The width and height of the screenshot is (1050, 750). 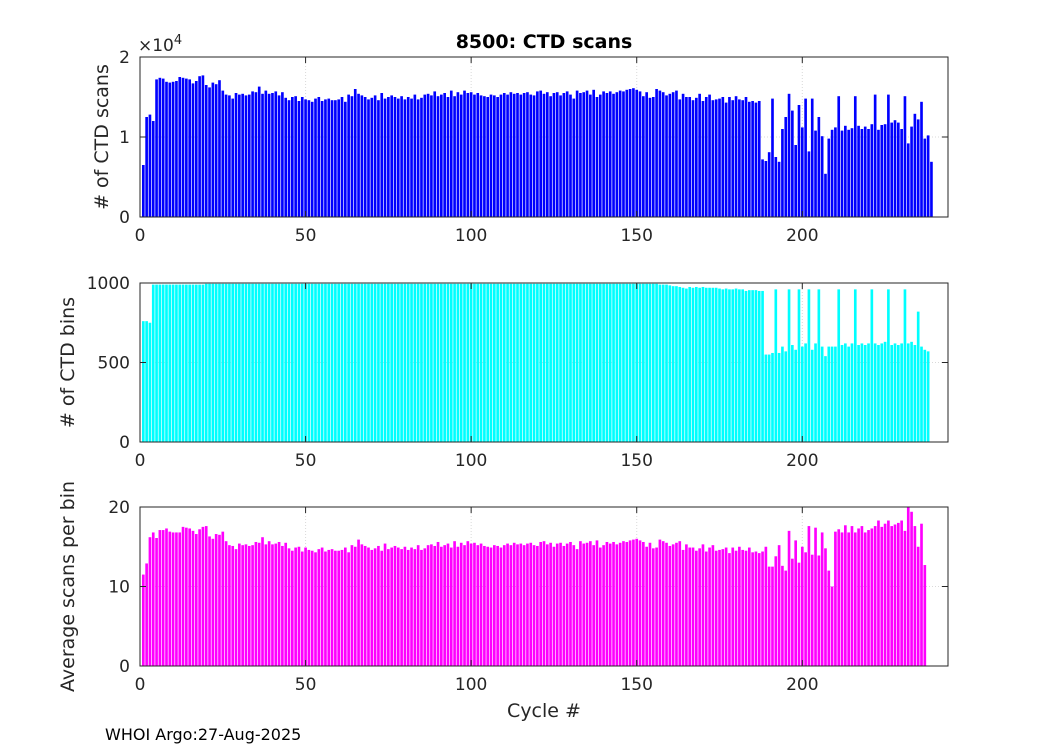 I want to click on x-tick-label: 0, so click(x=140, y=685).